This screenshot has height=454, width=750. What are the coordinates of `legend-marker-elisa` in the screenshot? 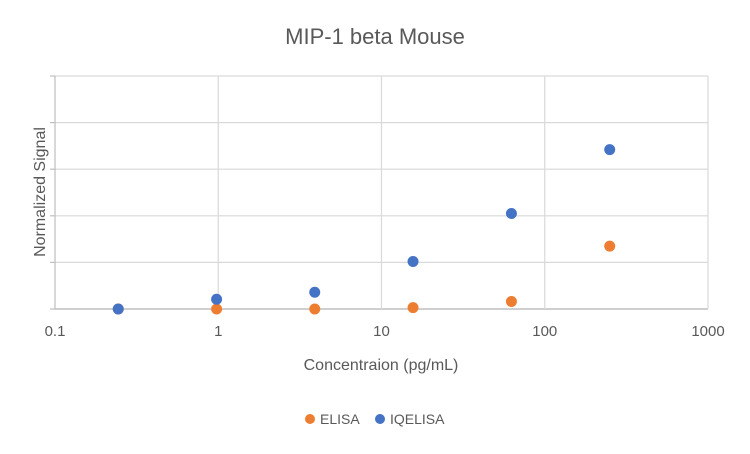 It's located at (310, 419).